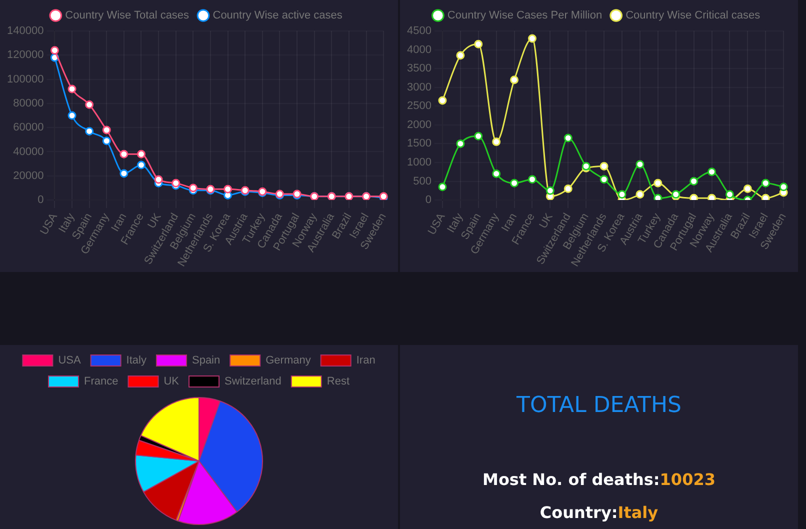  What do you see at coordinates (419, 144) in the screenshot?
I see `y-tick-label: 1500` at bounding box center [419, 144].